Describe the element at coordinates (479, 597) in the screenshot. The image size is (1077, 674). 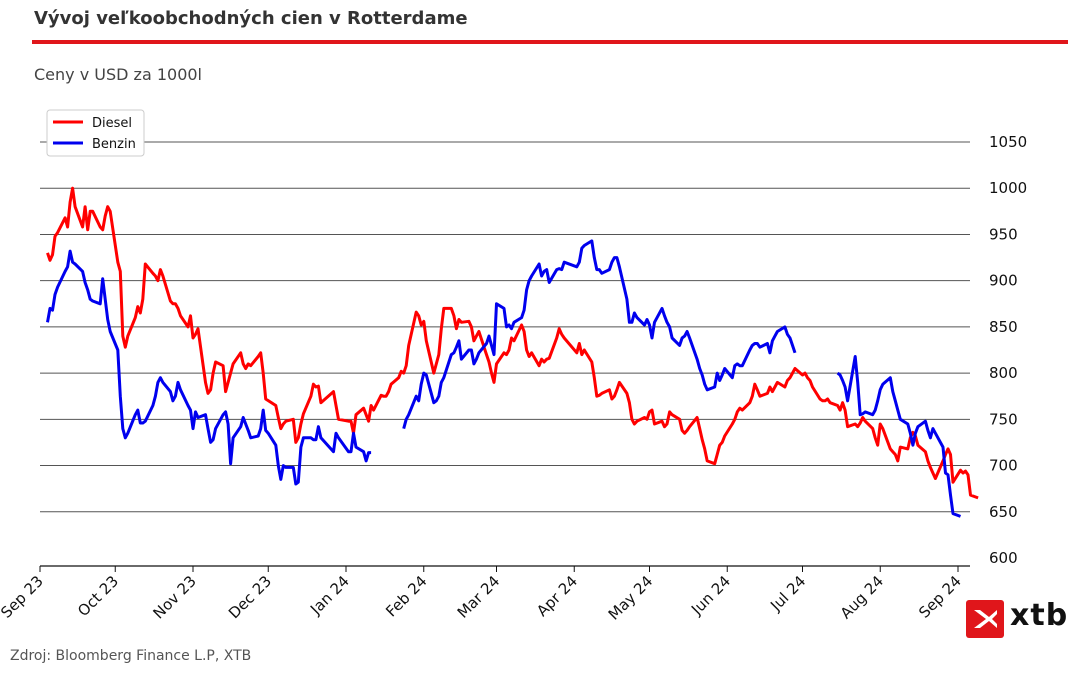
I see `x-tick-label: Mar 24` at that location.